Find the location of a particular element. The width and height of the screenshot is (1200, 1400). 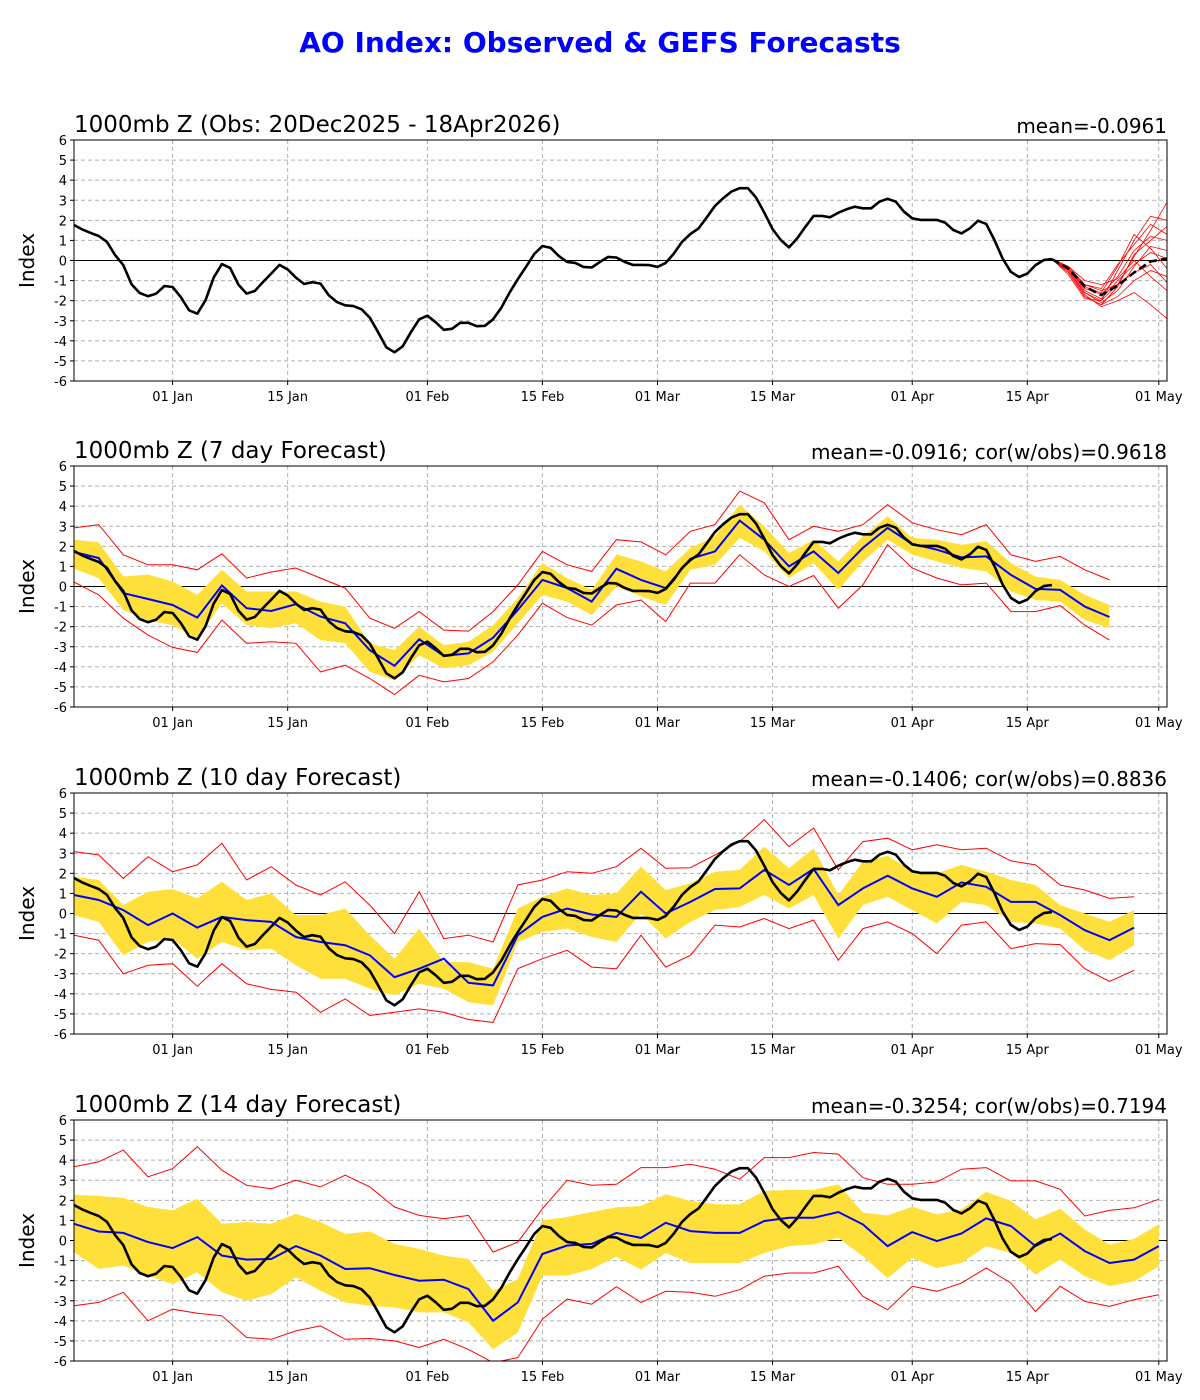

forecast-mean-line is located at coordinates (592, 593).